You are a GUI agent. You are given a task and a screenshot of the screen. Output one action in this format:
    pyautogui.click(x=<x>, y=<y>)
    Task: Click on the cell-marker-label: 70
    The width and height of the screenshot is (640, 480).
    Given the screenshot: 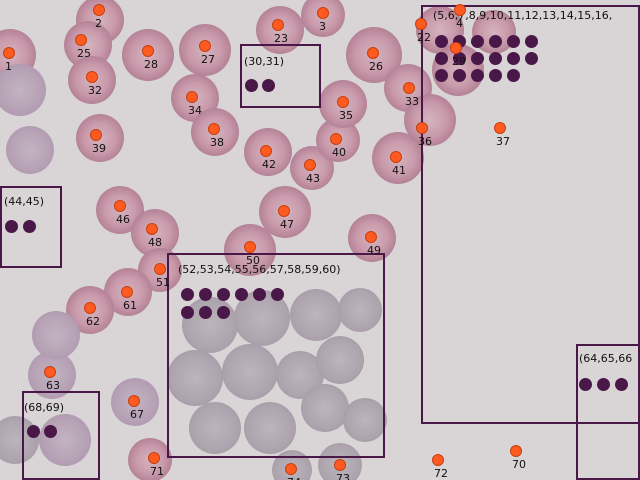 What is the action you would take?
    pyautogui.click(x=519, y=464)
    